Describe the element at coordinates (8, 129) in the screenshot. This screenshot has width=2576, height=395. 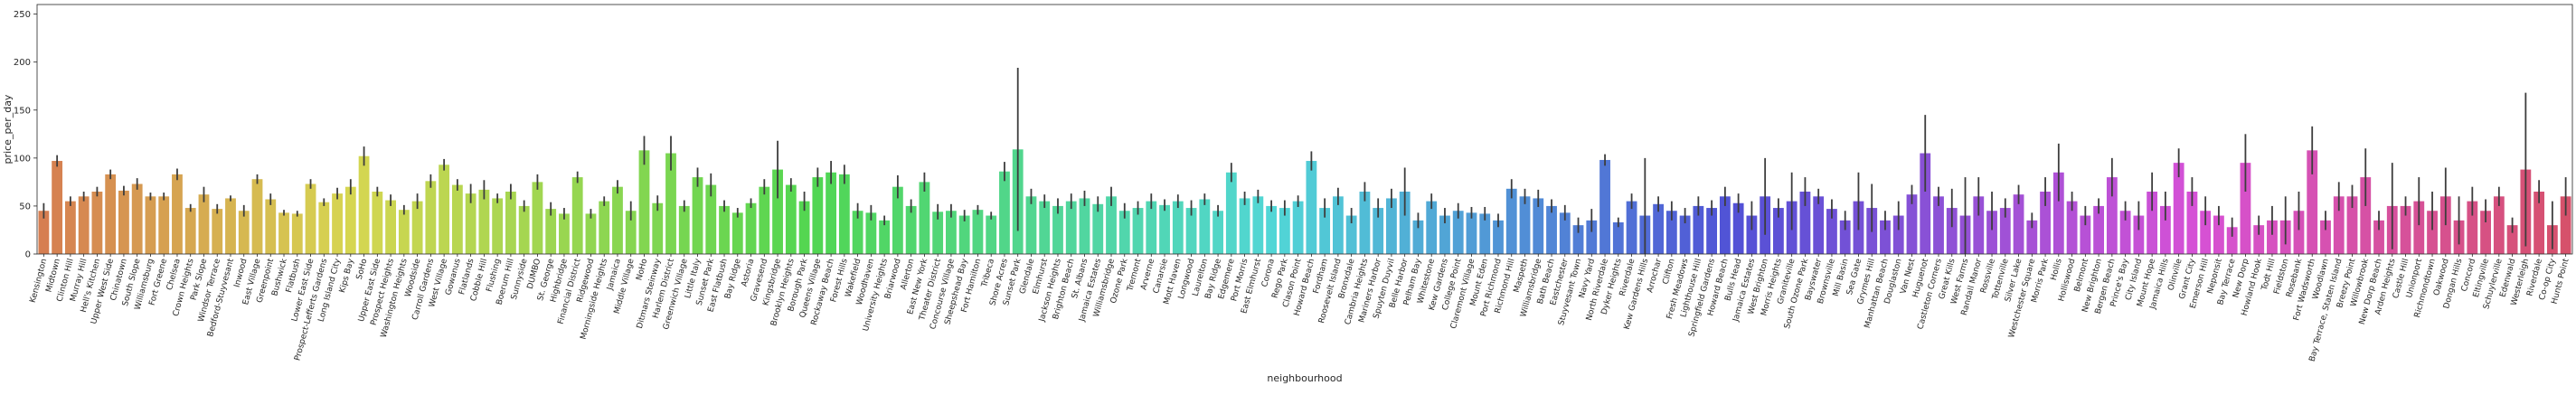
I see `y-axis-label: price_per_day` at that location.